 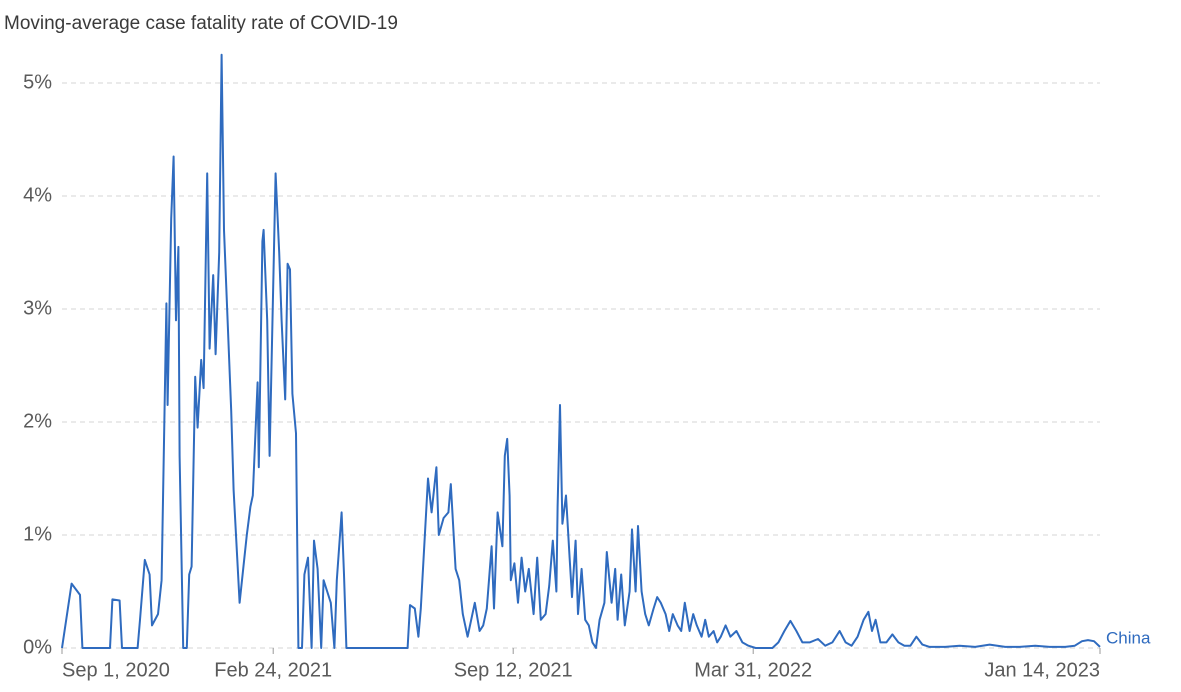 What do you see at coordinates (1128, 637) in the screenshot?
I see `series-label: China` at bounding box center [1128, 637].